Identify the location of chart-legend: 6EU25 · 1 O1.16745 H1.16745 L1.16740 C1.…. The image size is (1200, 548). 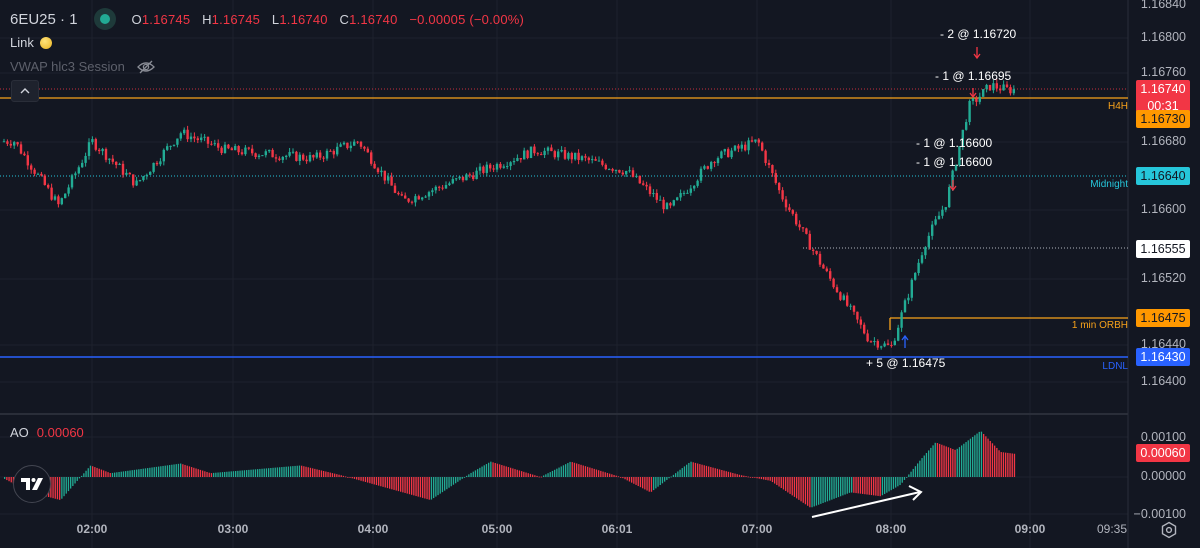
(271, 19).